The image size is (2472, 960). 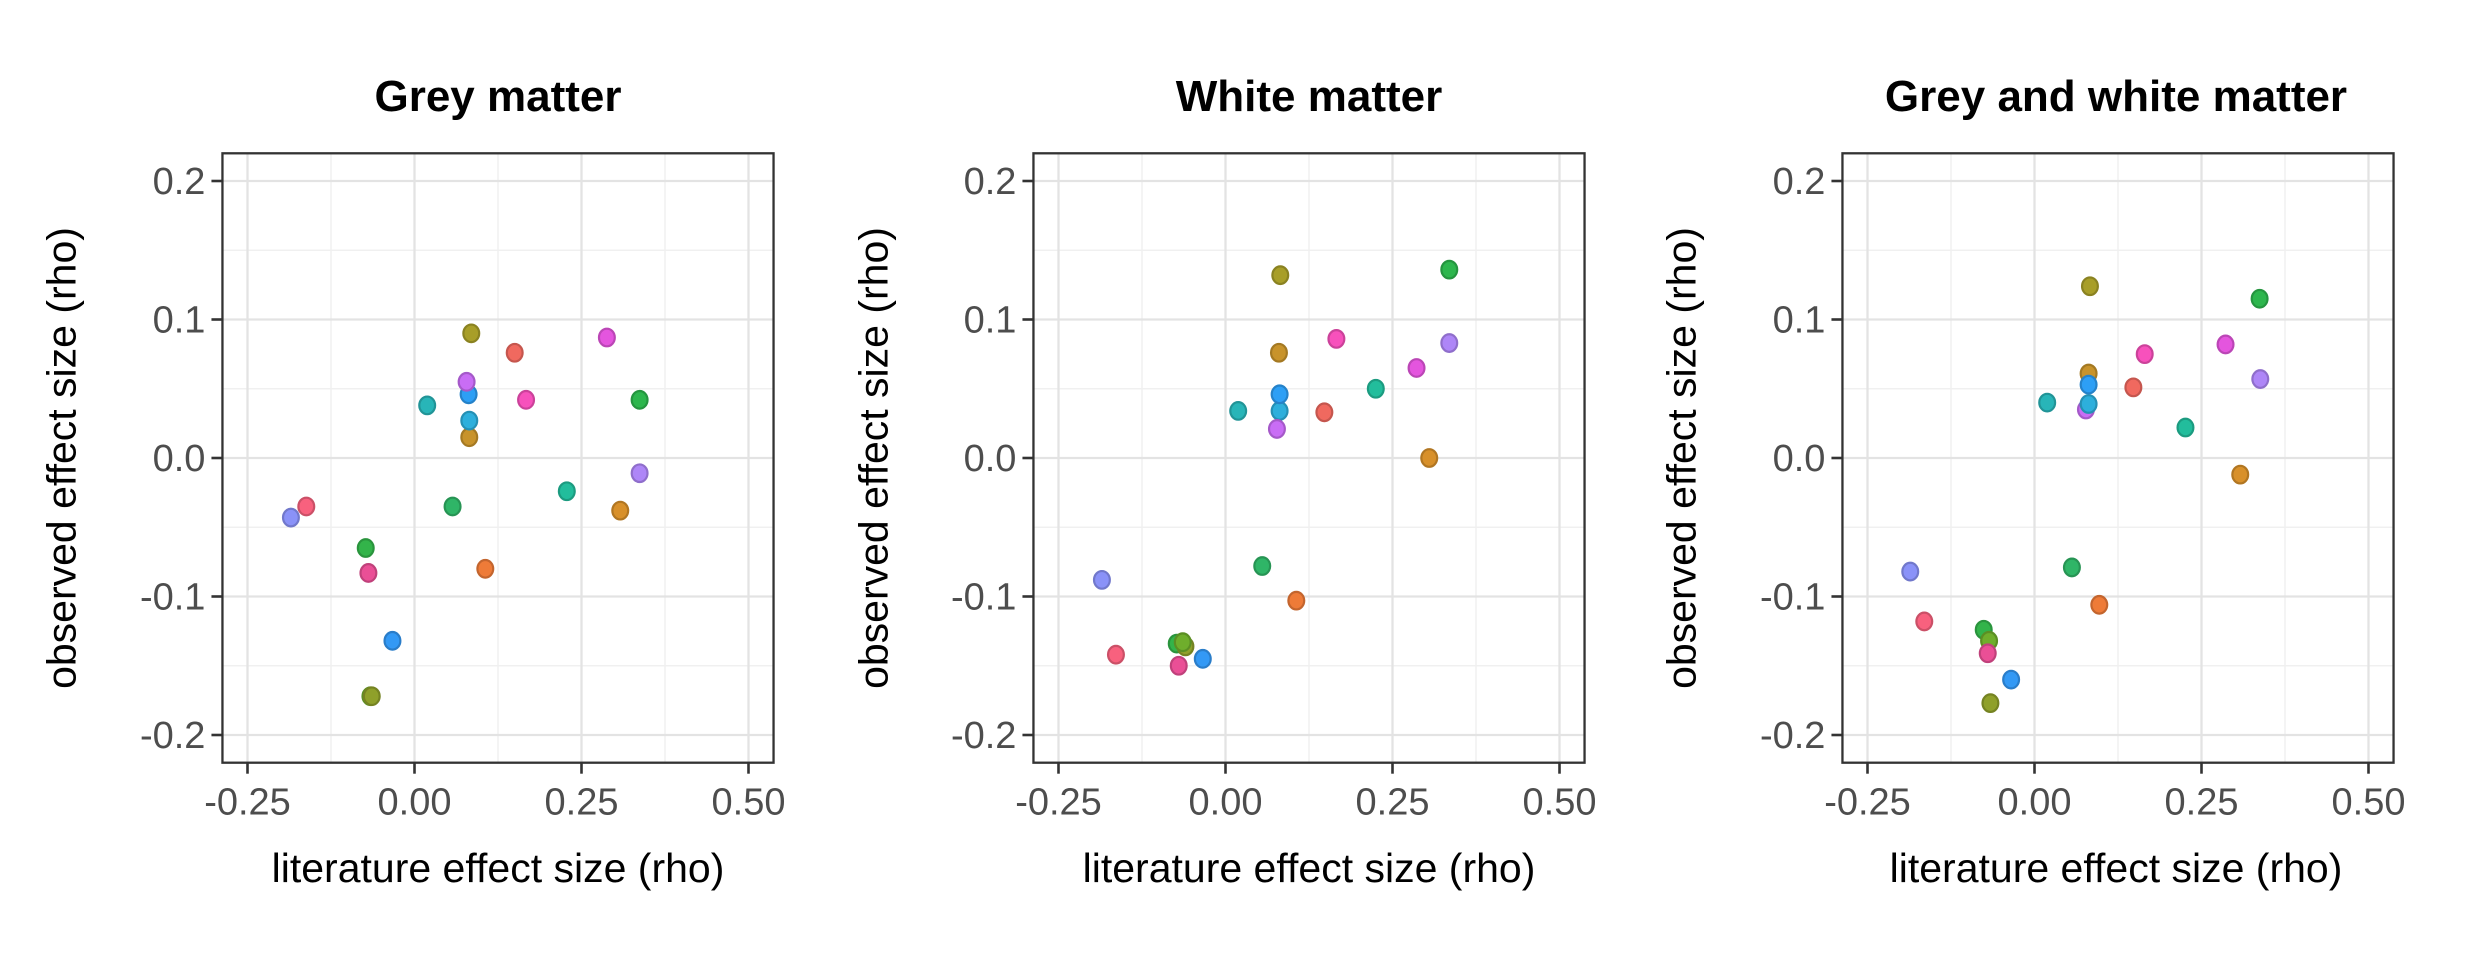 I want to click on panel-title-white-matter: White matter, so click(x=1309, y=96).